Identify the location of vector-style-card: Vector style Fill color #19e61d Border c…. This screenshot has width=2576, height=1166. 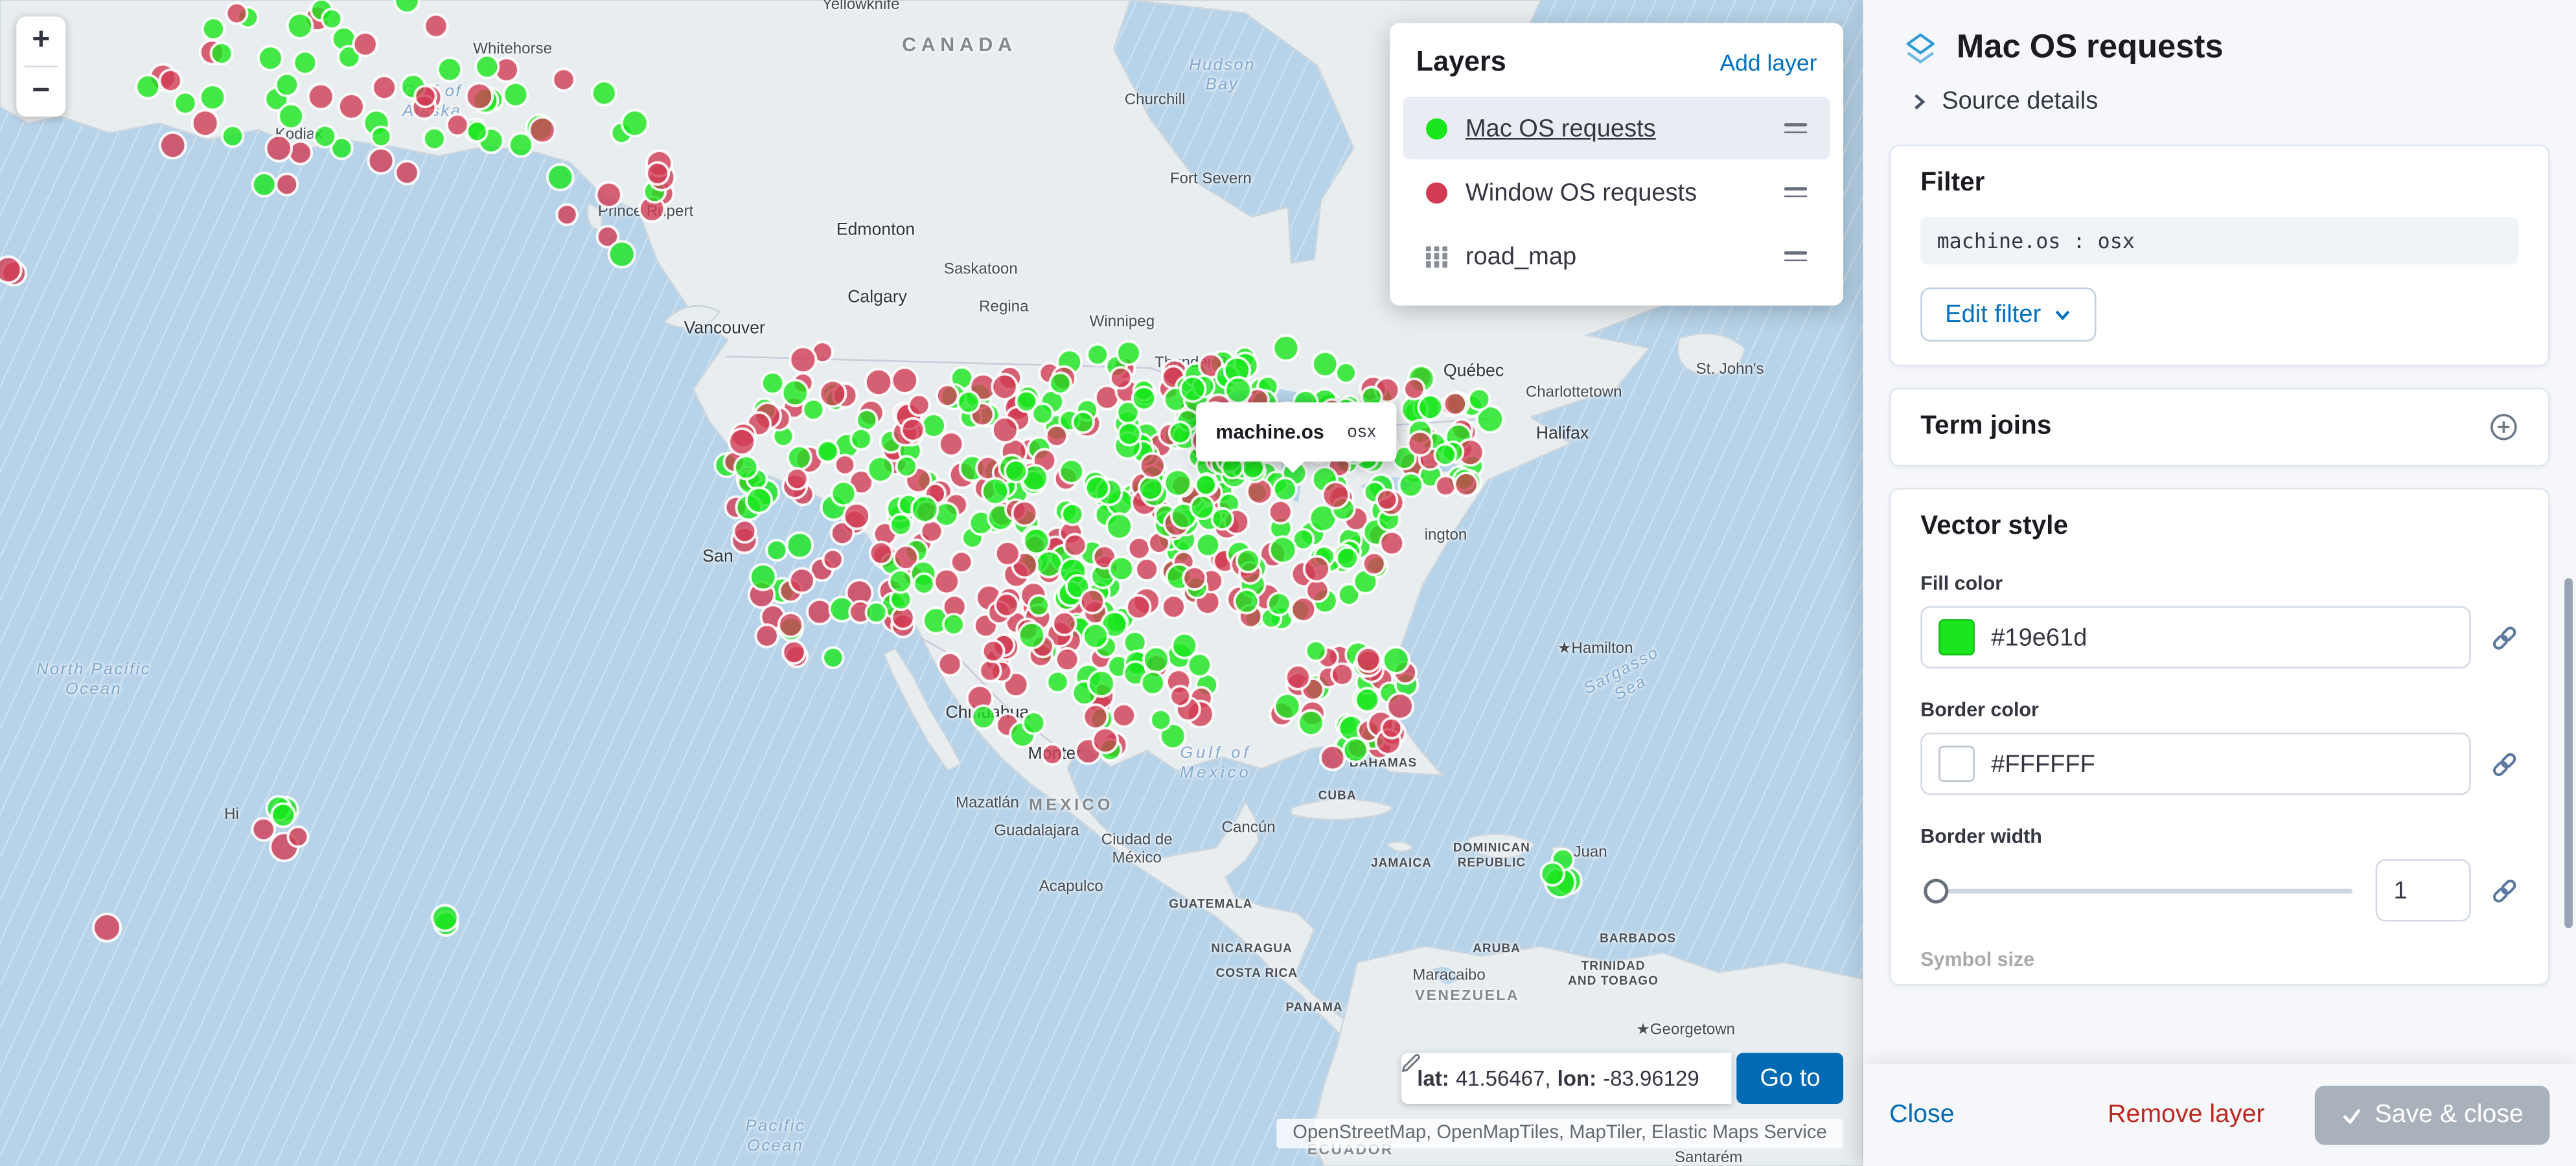
(2219, 737).